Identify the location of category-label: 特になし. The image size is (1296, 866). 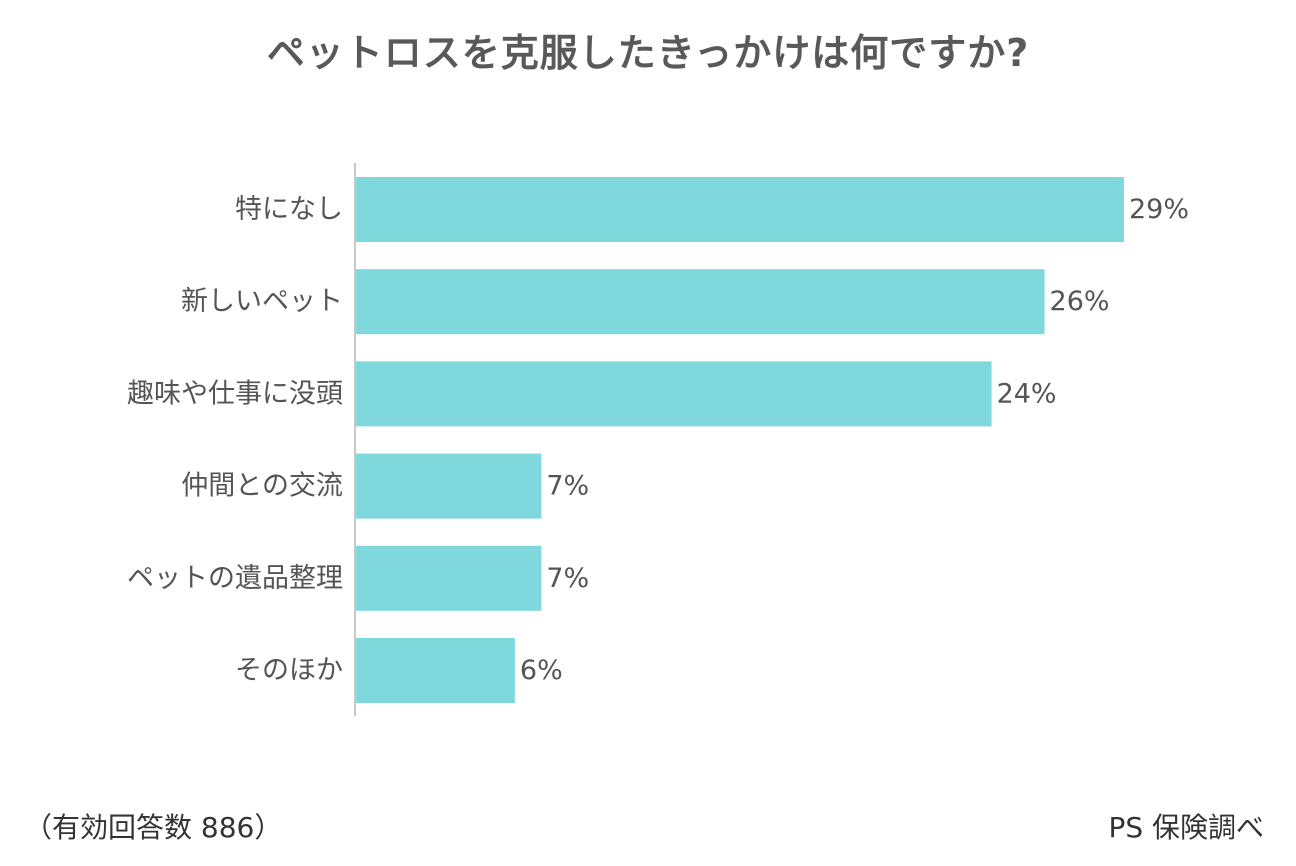
(289, 209).